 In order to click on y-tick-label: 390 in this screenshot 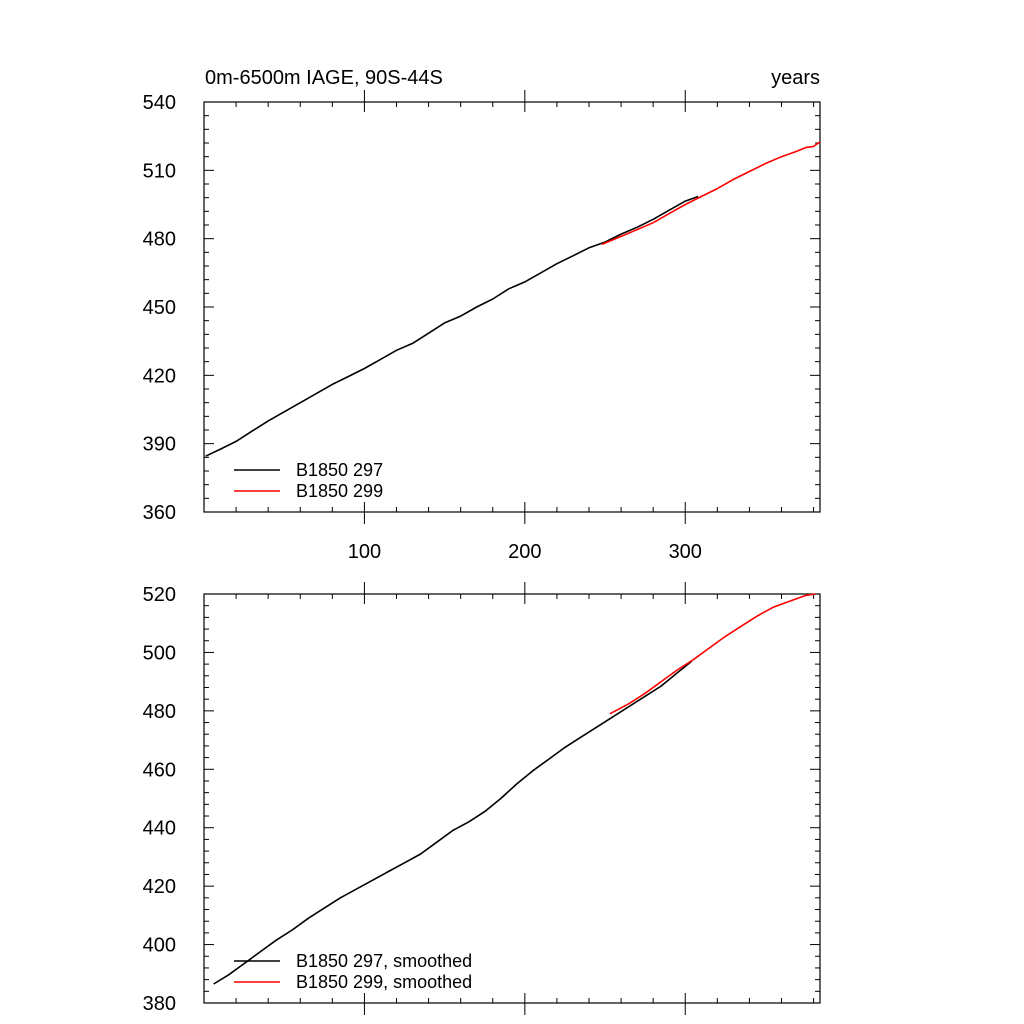, I will do `click(159, 445)`.